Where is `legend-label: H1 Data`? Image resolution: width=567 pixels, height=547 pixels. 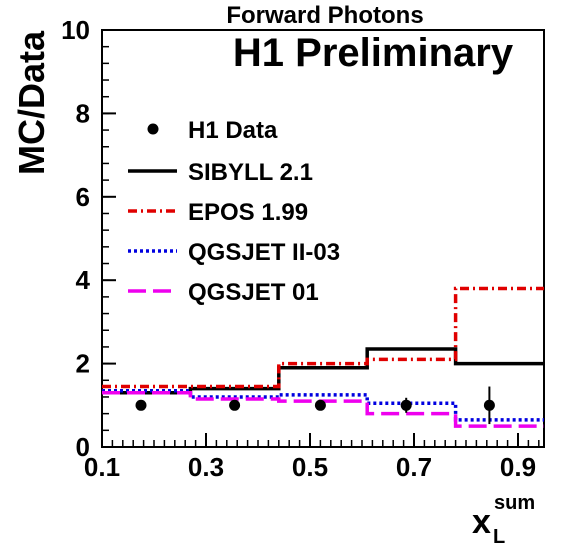
legend-label: H1 Data is located at coordinates (233, 130).